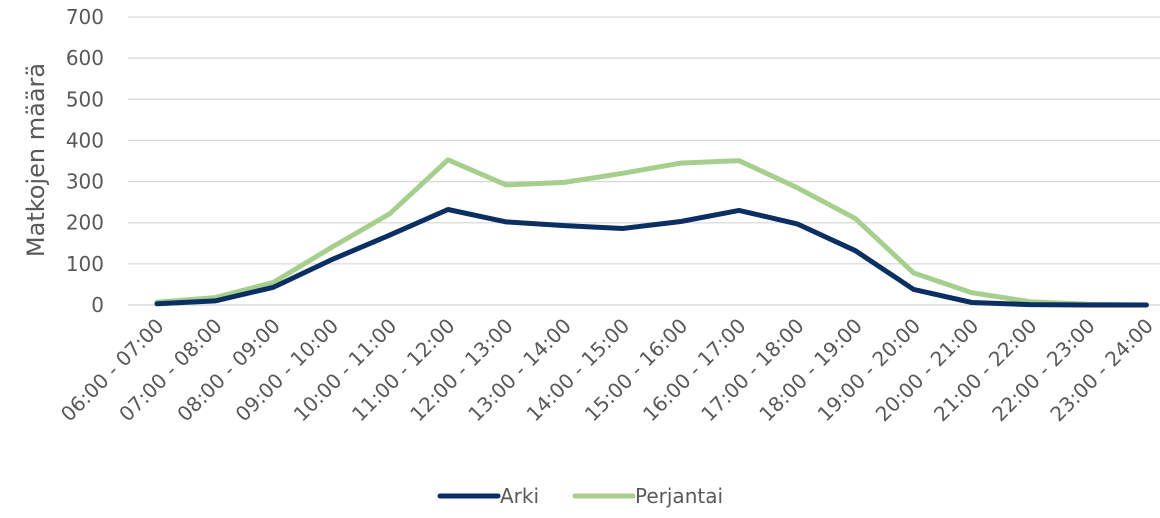 This screenshot has width=1160, height=518. I want to click on x-tick-label: 16:00 - 17:00, so click(694, 370).